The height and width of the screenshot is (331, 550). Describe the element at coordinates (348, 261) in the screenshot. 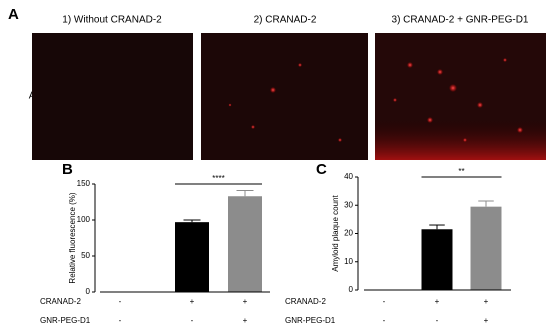

I see `y-tick-label: 10` at that location.